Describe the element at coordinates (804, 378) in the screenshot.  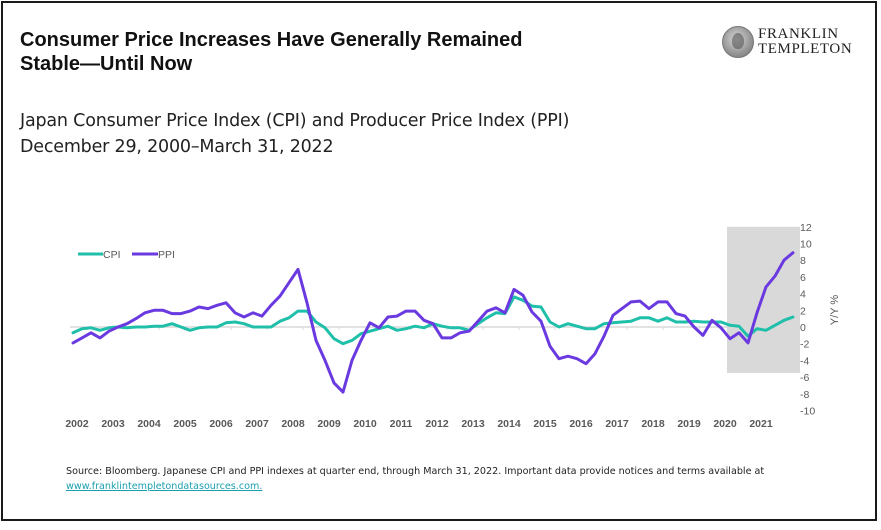
I see `y-tick-label: -6` at that location.